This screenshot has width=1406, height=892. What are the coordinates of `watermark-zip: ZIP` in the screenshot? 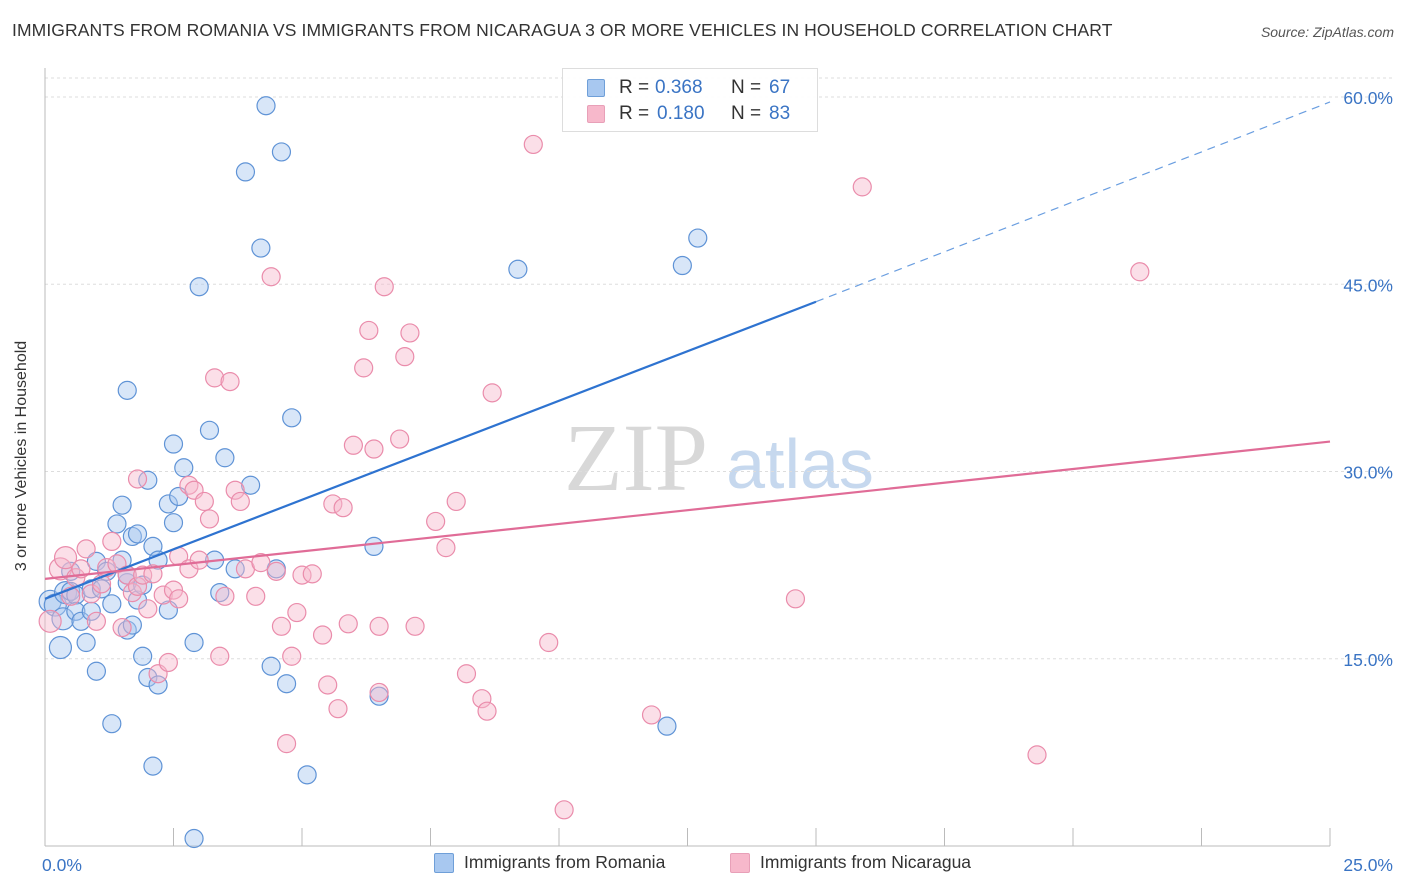 It's located at (636, 457).